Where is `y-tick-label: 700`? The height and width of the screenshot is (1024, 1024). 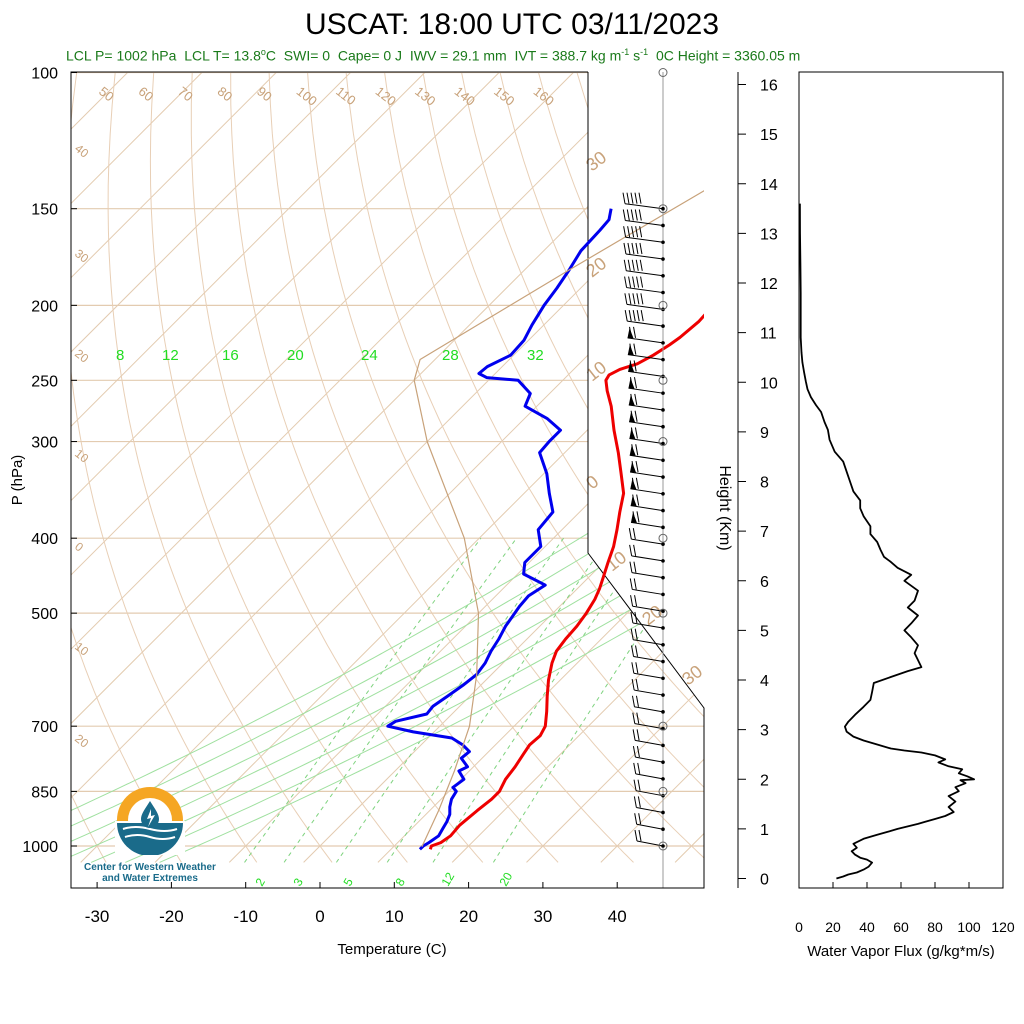 y-tick-label: 700 is located at coordinates (44, 727).